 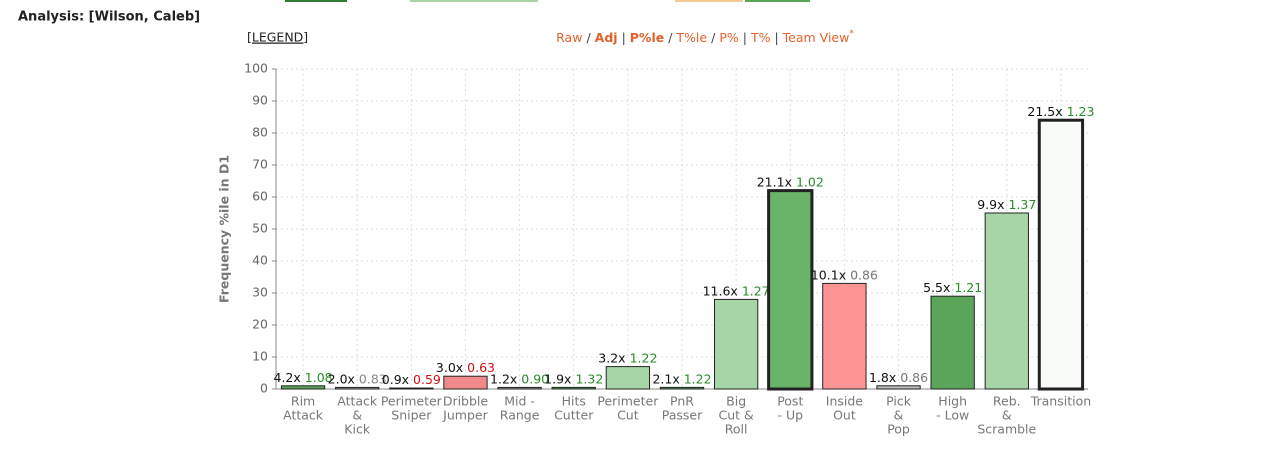 What do you see at coordinates (736, 429) in the screenshot?
I see `x-tick-label: Roll` at bounding box center [736, 429].